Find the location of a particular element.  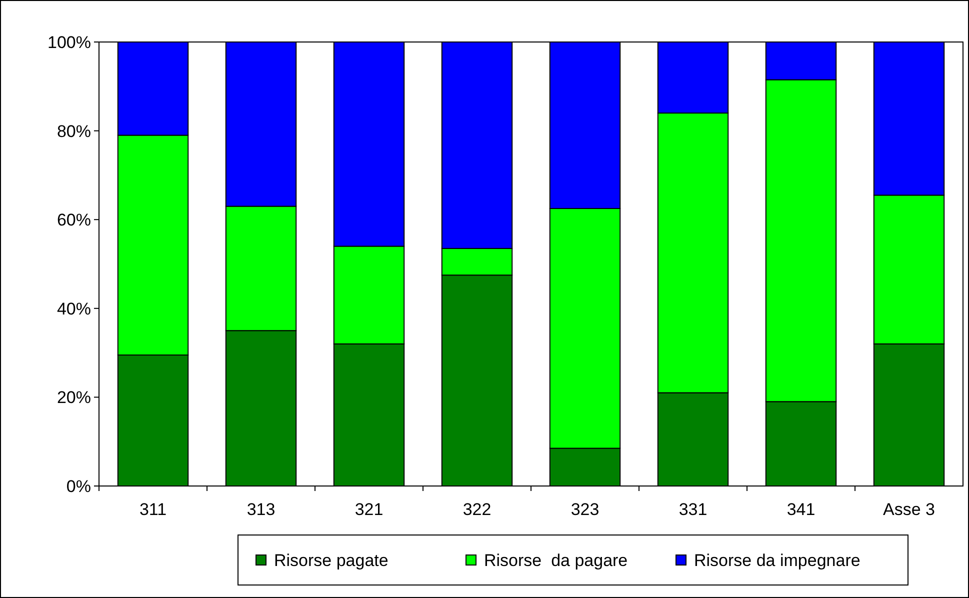

y-tick-label: 20% is located at coordinates (73, 398).